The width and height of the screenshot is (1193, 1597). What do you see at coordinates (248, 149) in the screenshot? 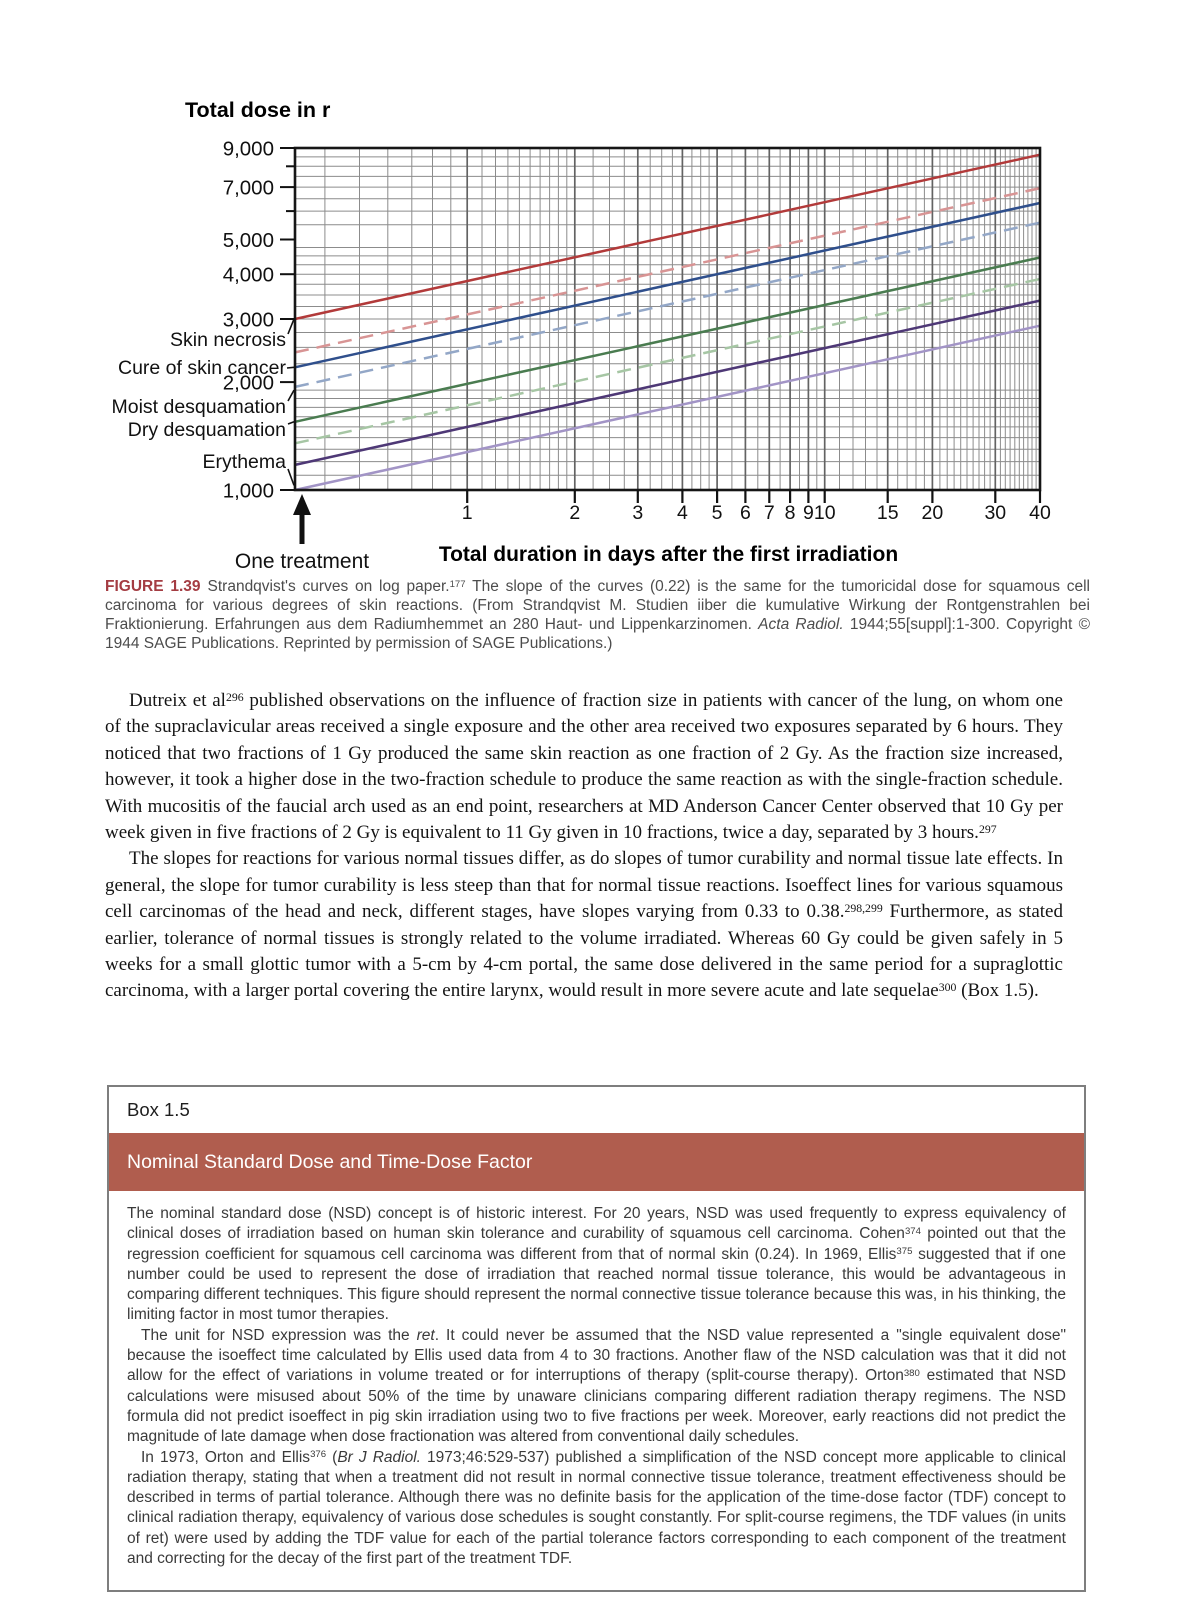
I see `y-tick-label: 9,000` at bounding box center [248, 149].